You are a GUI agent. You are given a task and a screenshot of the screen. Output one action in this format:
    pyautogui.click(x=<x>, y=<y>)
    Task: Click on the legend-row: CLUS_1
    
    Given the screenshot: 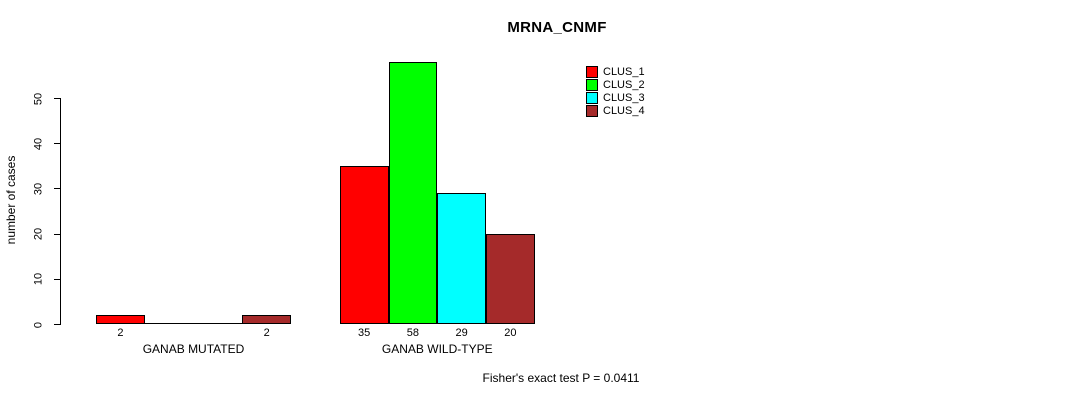 What is the action you would take?
    pyautogui.click(x=615, y=72)
    